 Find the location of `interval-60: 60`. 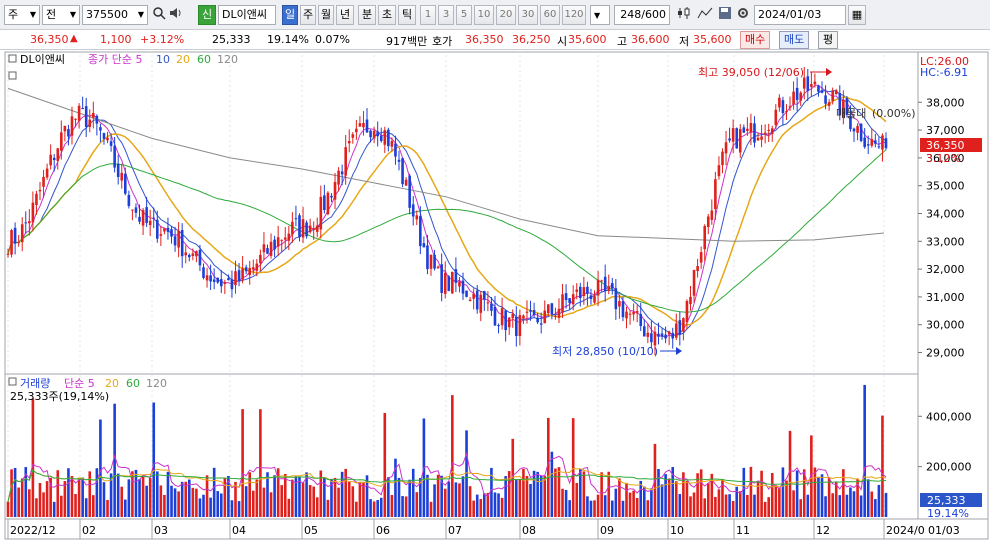

interval-60: 60 is located at coordinates (550, 15).